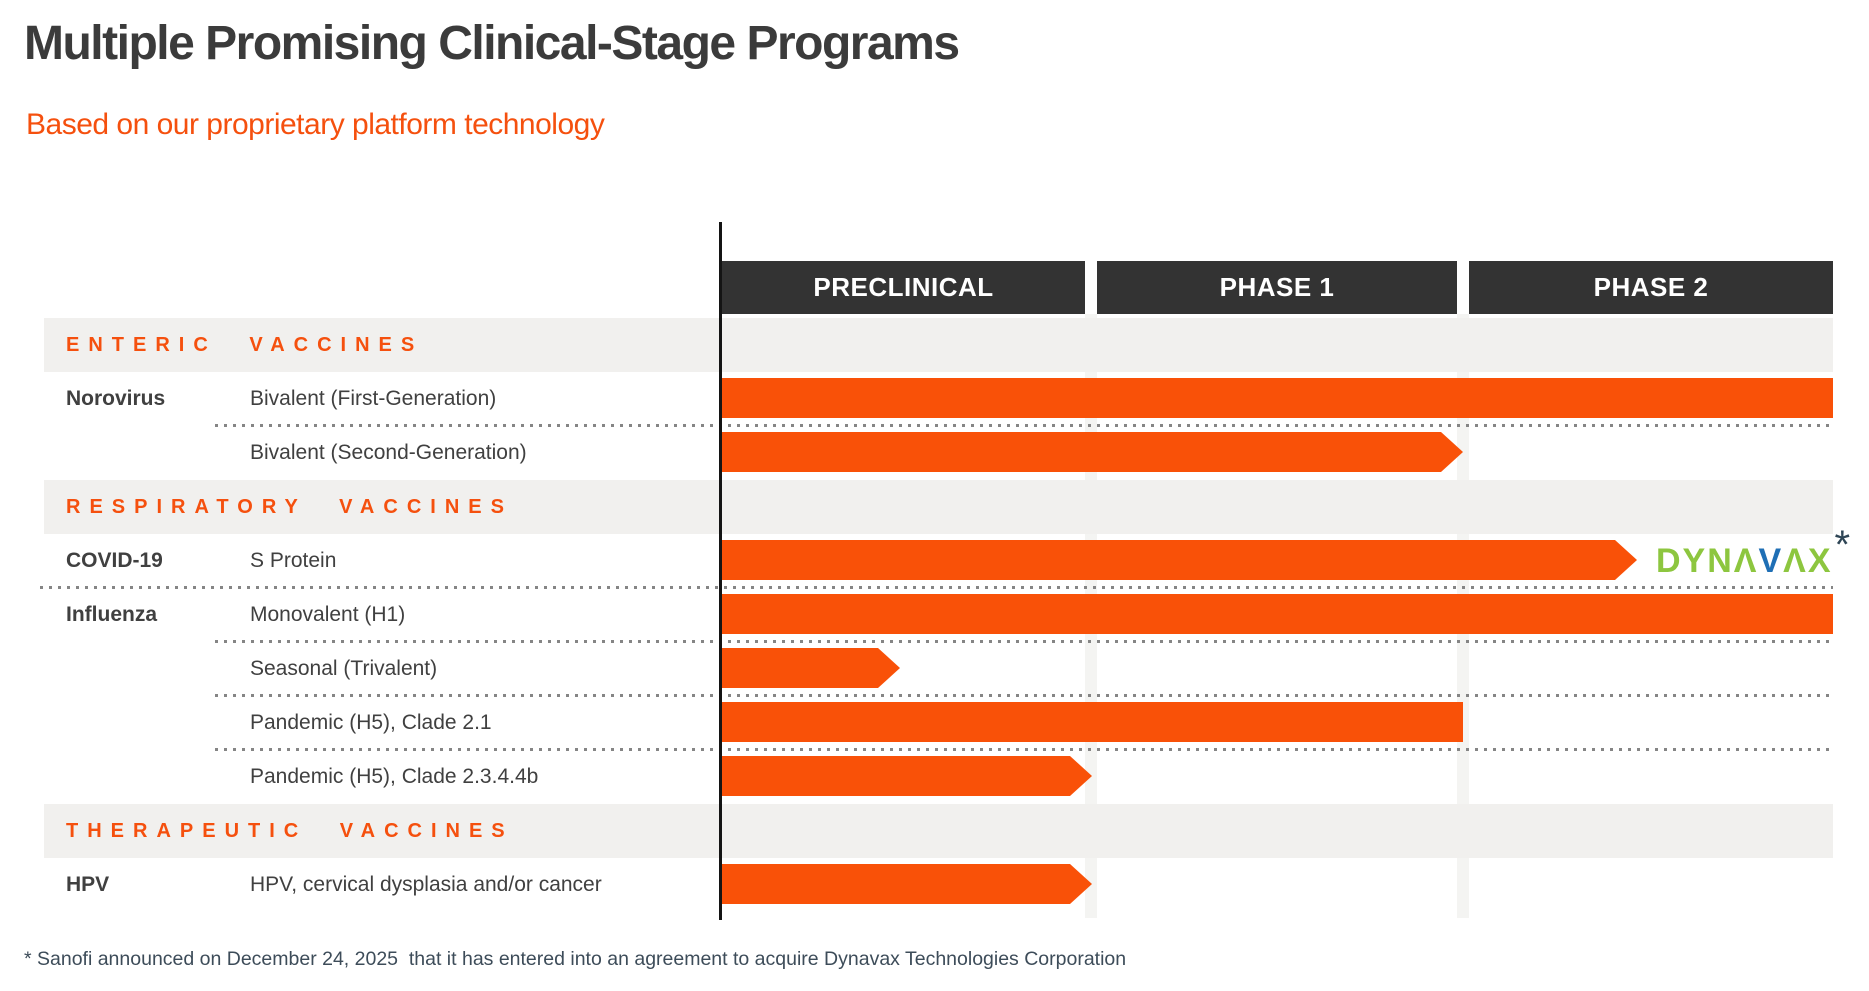 The width and height of the screenshot is (1869, 991). What do you see at coordinates (290, 831) in the screenshot?
I see `section-label: THERAPEUTIC VACCINES` at bounding box center [290, 831].